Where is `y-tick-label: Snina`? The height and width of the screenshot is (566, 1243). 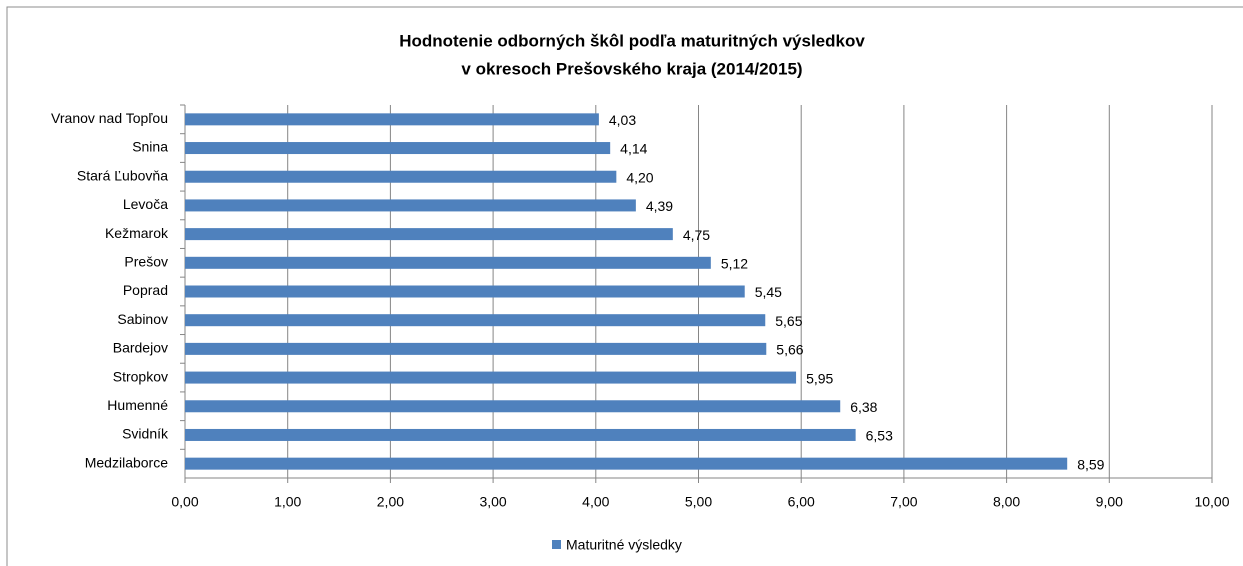 y-tick-label: Snina is located at coordinates (150, 147).